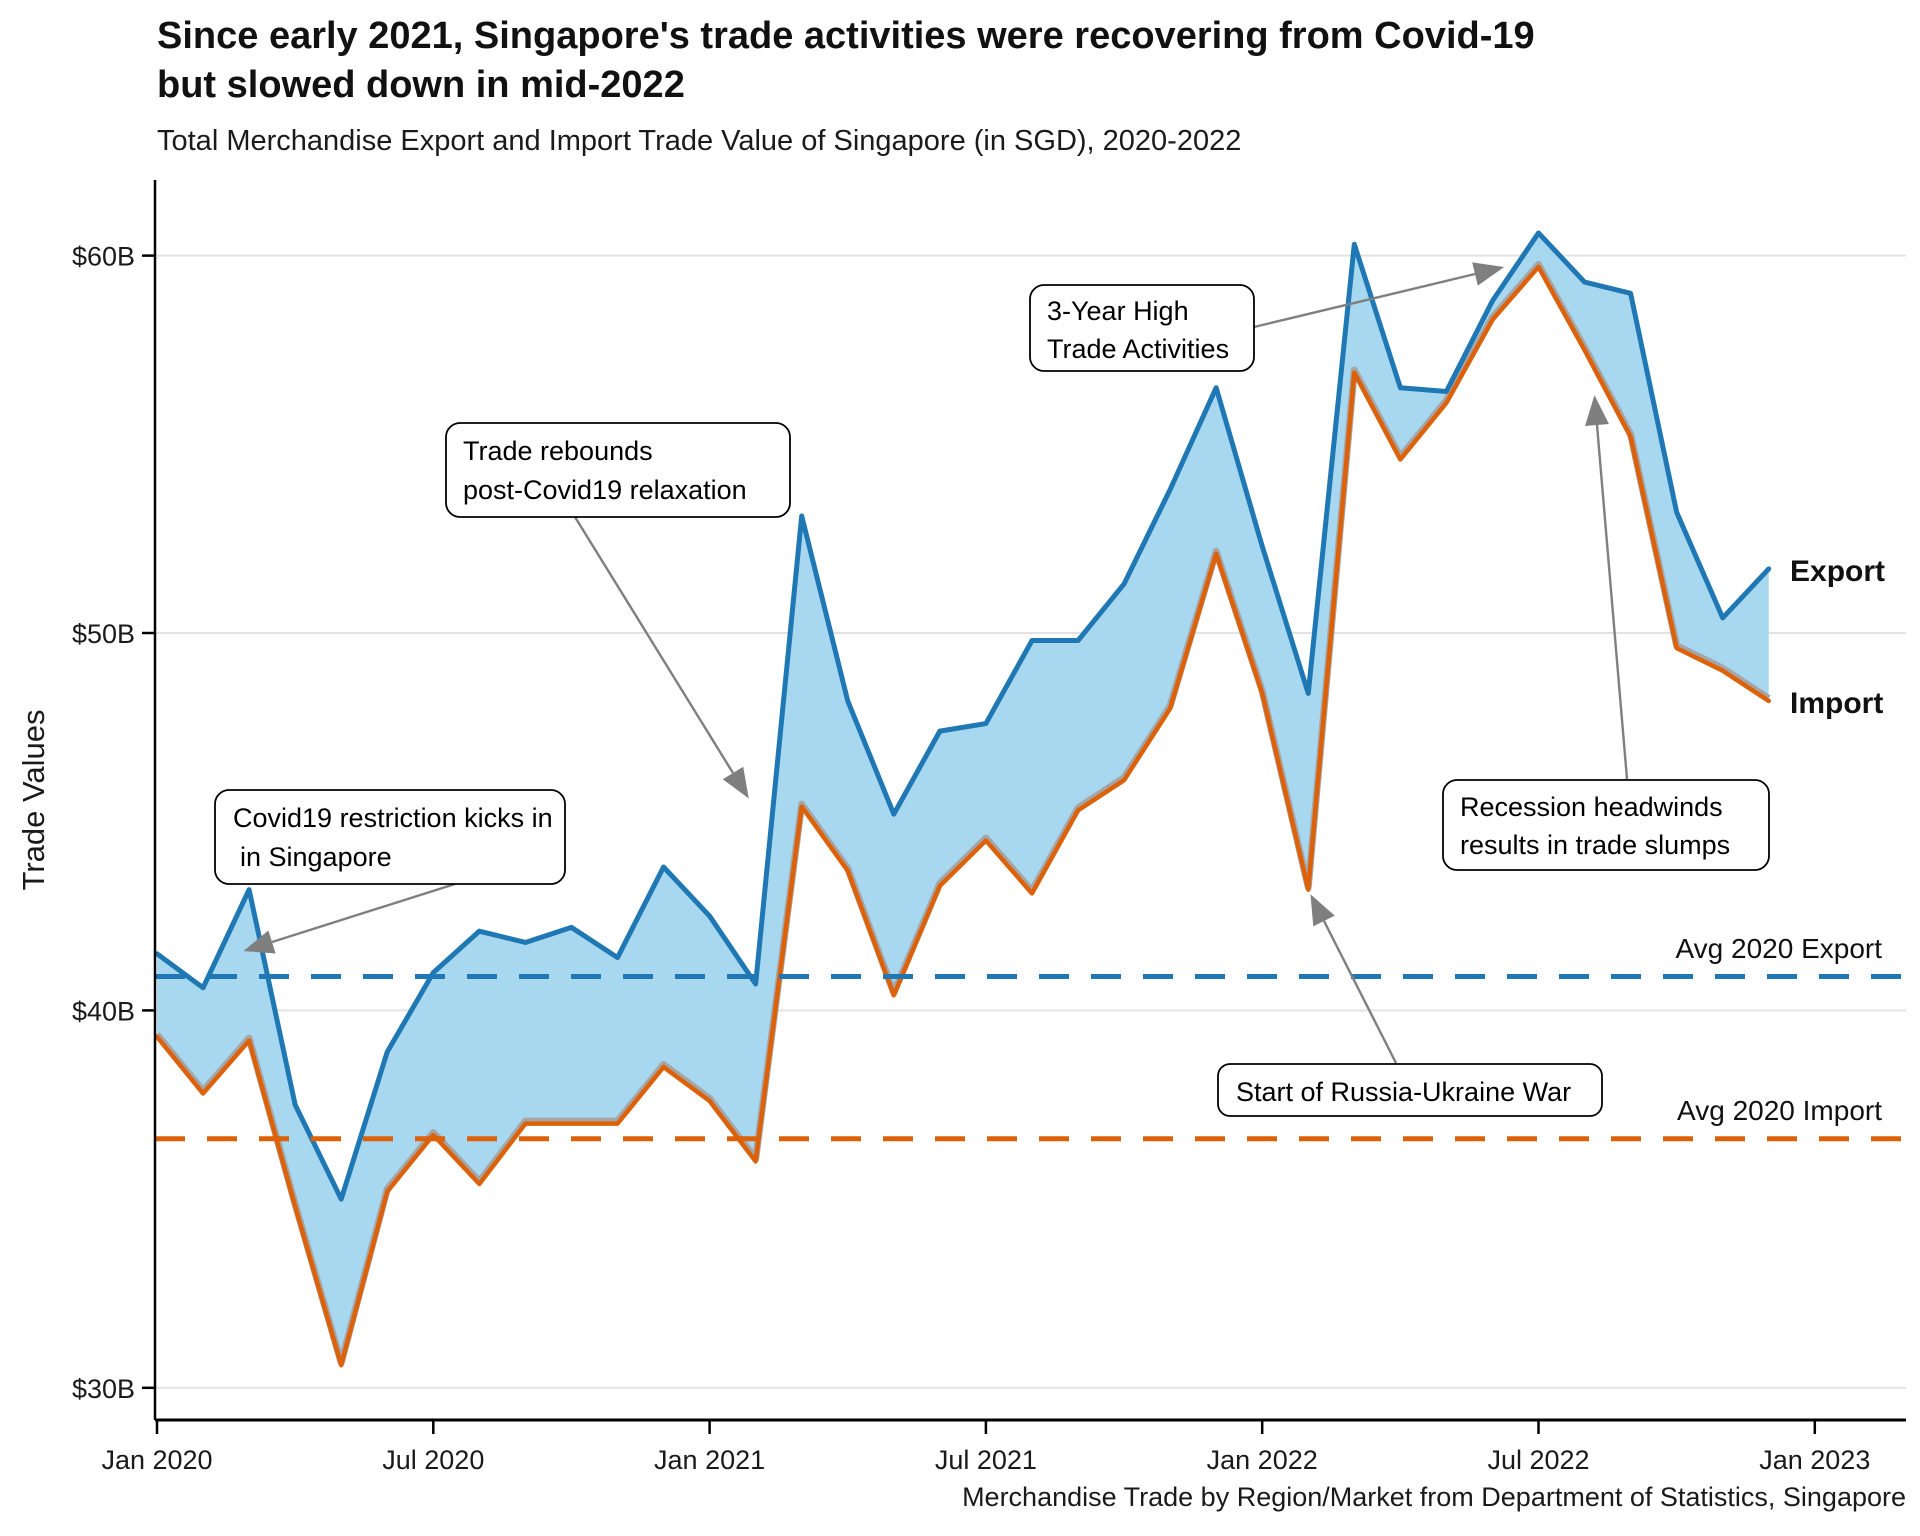  What do you see at coordinates (393, 818) in the screenshot?
I see `annotation-text: Covid19 restriction kicks in` at bounding box center [393, 818].